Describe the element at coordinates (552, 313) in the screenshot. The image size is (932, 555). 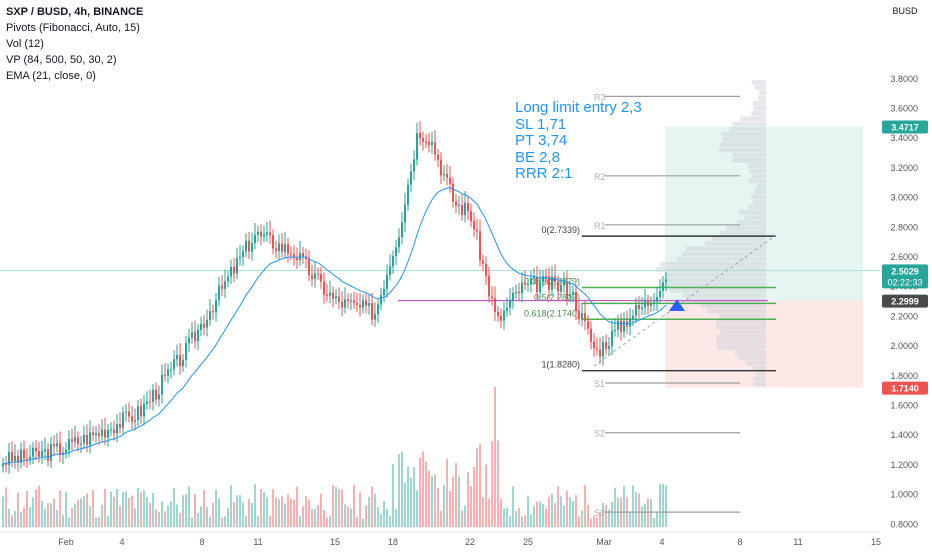
I see `fib-label: 0.618(2.1740)` at that location.